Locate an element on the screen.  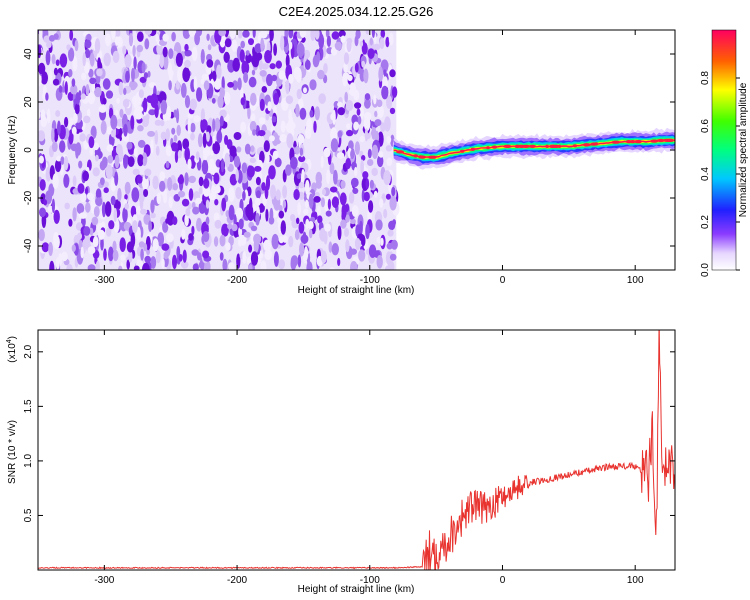
snr-y-tick-label: 0.5 is located at coordinates (28, 515).